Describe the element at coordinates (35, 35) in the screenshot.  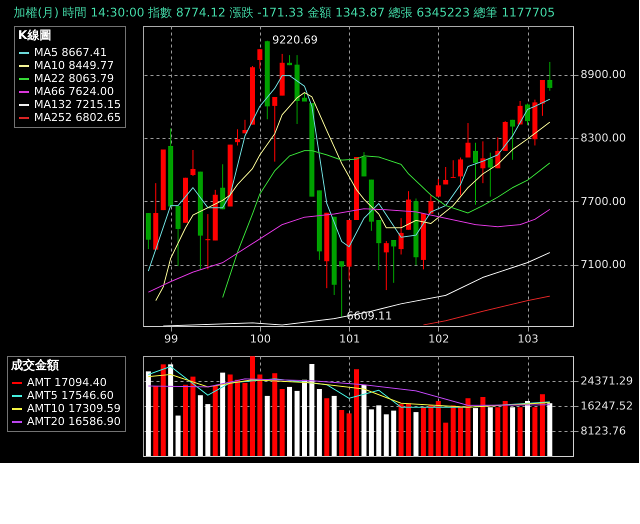
I see `legend-title: K線圖` at that location.